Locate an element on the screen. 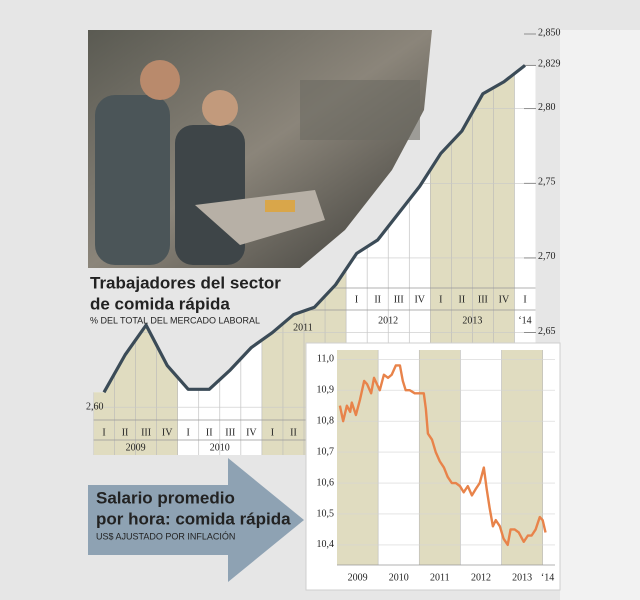 This screenshot has width=640, height=600. y-tick-label: 10,4 is located at coordinates (326, 544).